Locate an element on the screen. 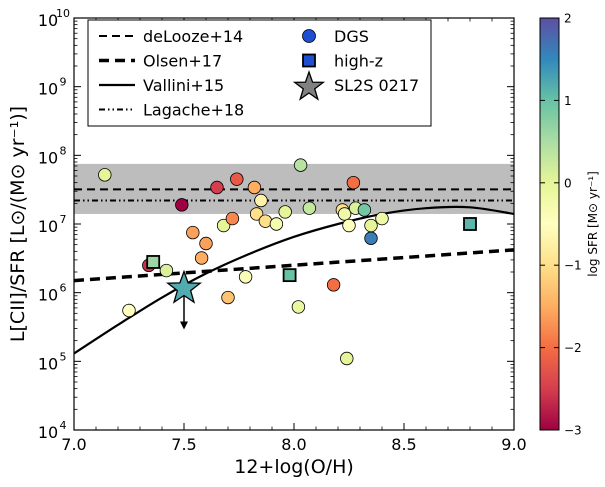 The height and width of the screenshot is (487, 605). y-tick-label: 10 7 is located at coordinates (52, 224).